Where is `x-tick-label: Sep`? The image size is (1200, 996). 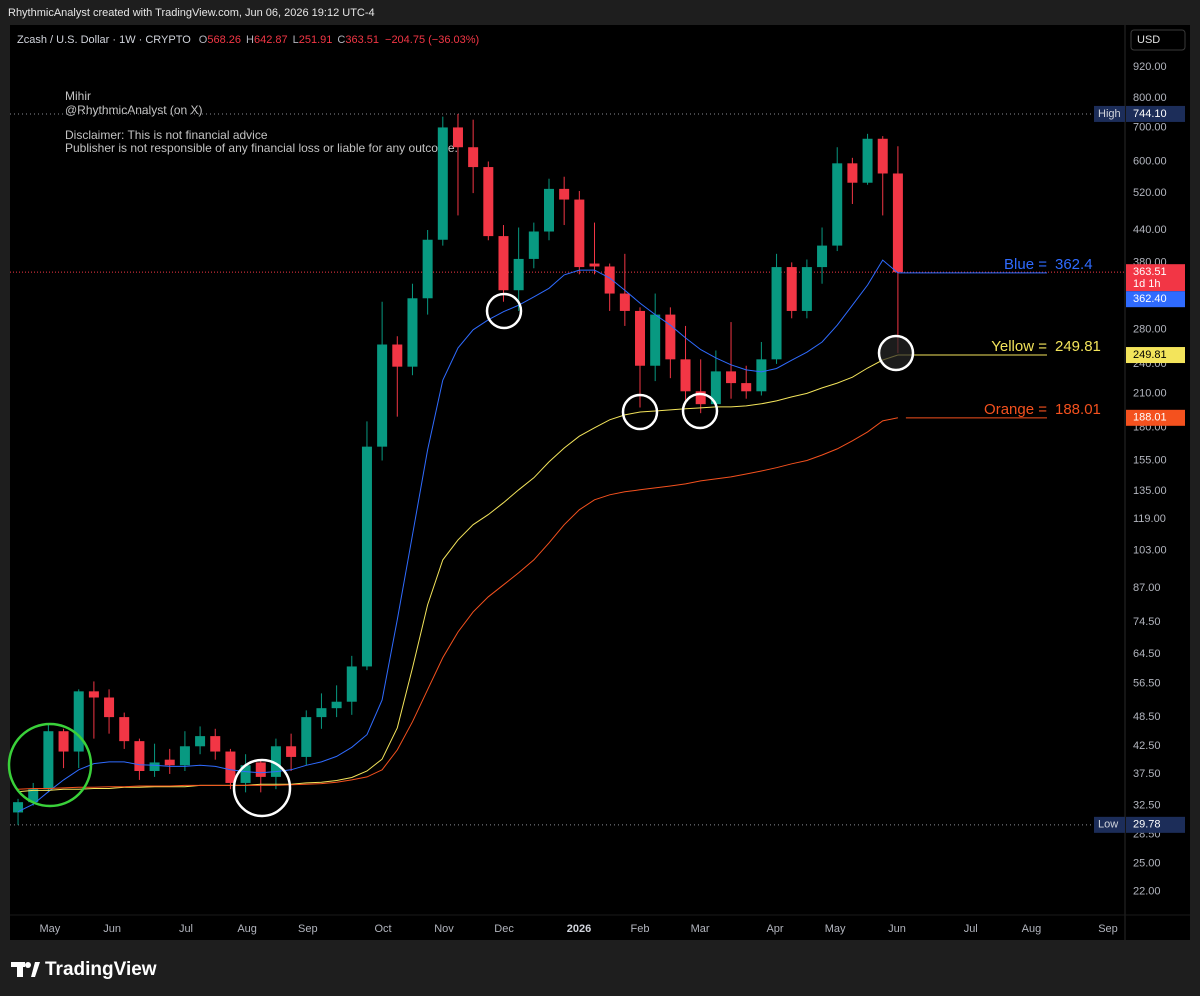 x-tick-label: Sep is located at coordinates (1108, 929).